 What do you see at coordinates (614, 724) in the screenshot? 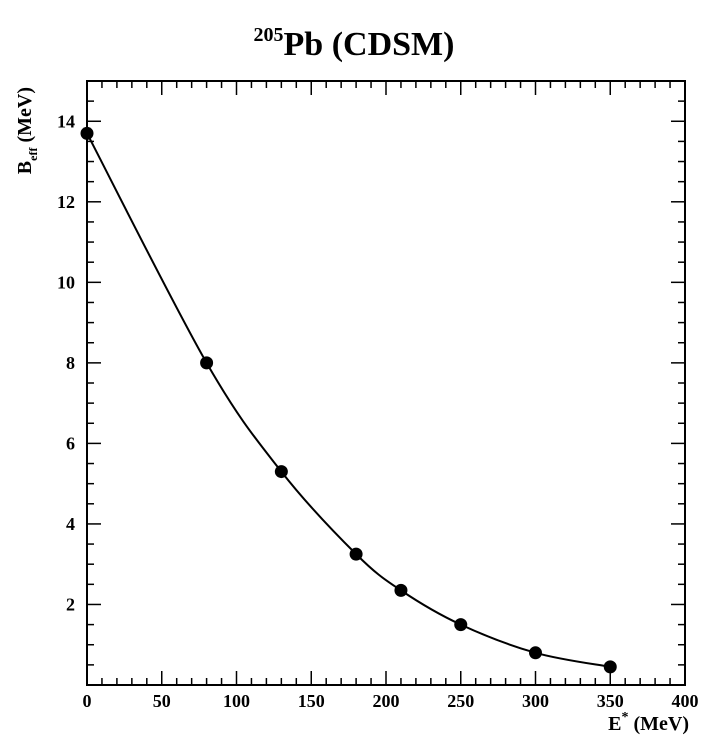
I see `x-label-symbol: E` at bounding box center [614, 724].